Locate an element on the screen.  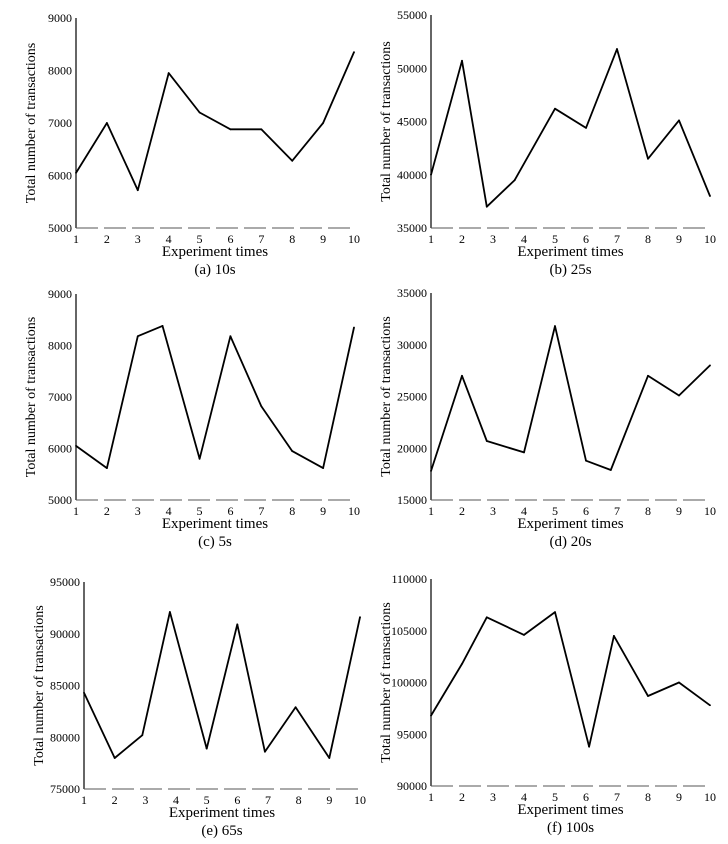
x-tick-label: 10 is located at coordinates (354, 511).